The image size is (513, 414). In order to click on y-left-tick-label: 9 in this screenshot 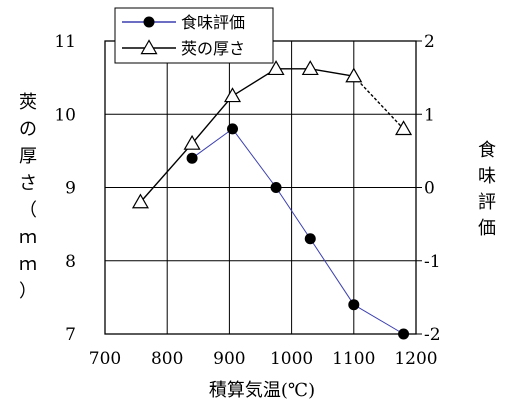, I will do `click(70, 189)`.